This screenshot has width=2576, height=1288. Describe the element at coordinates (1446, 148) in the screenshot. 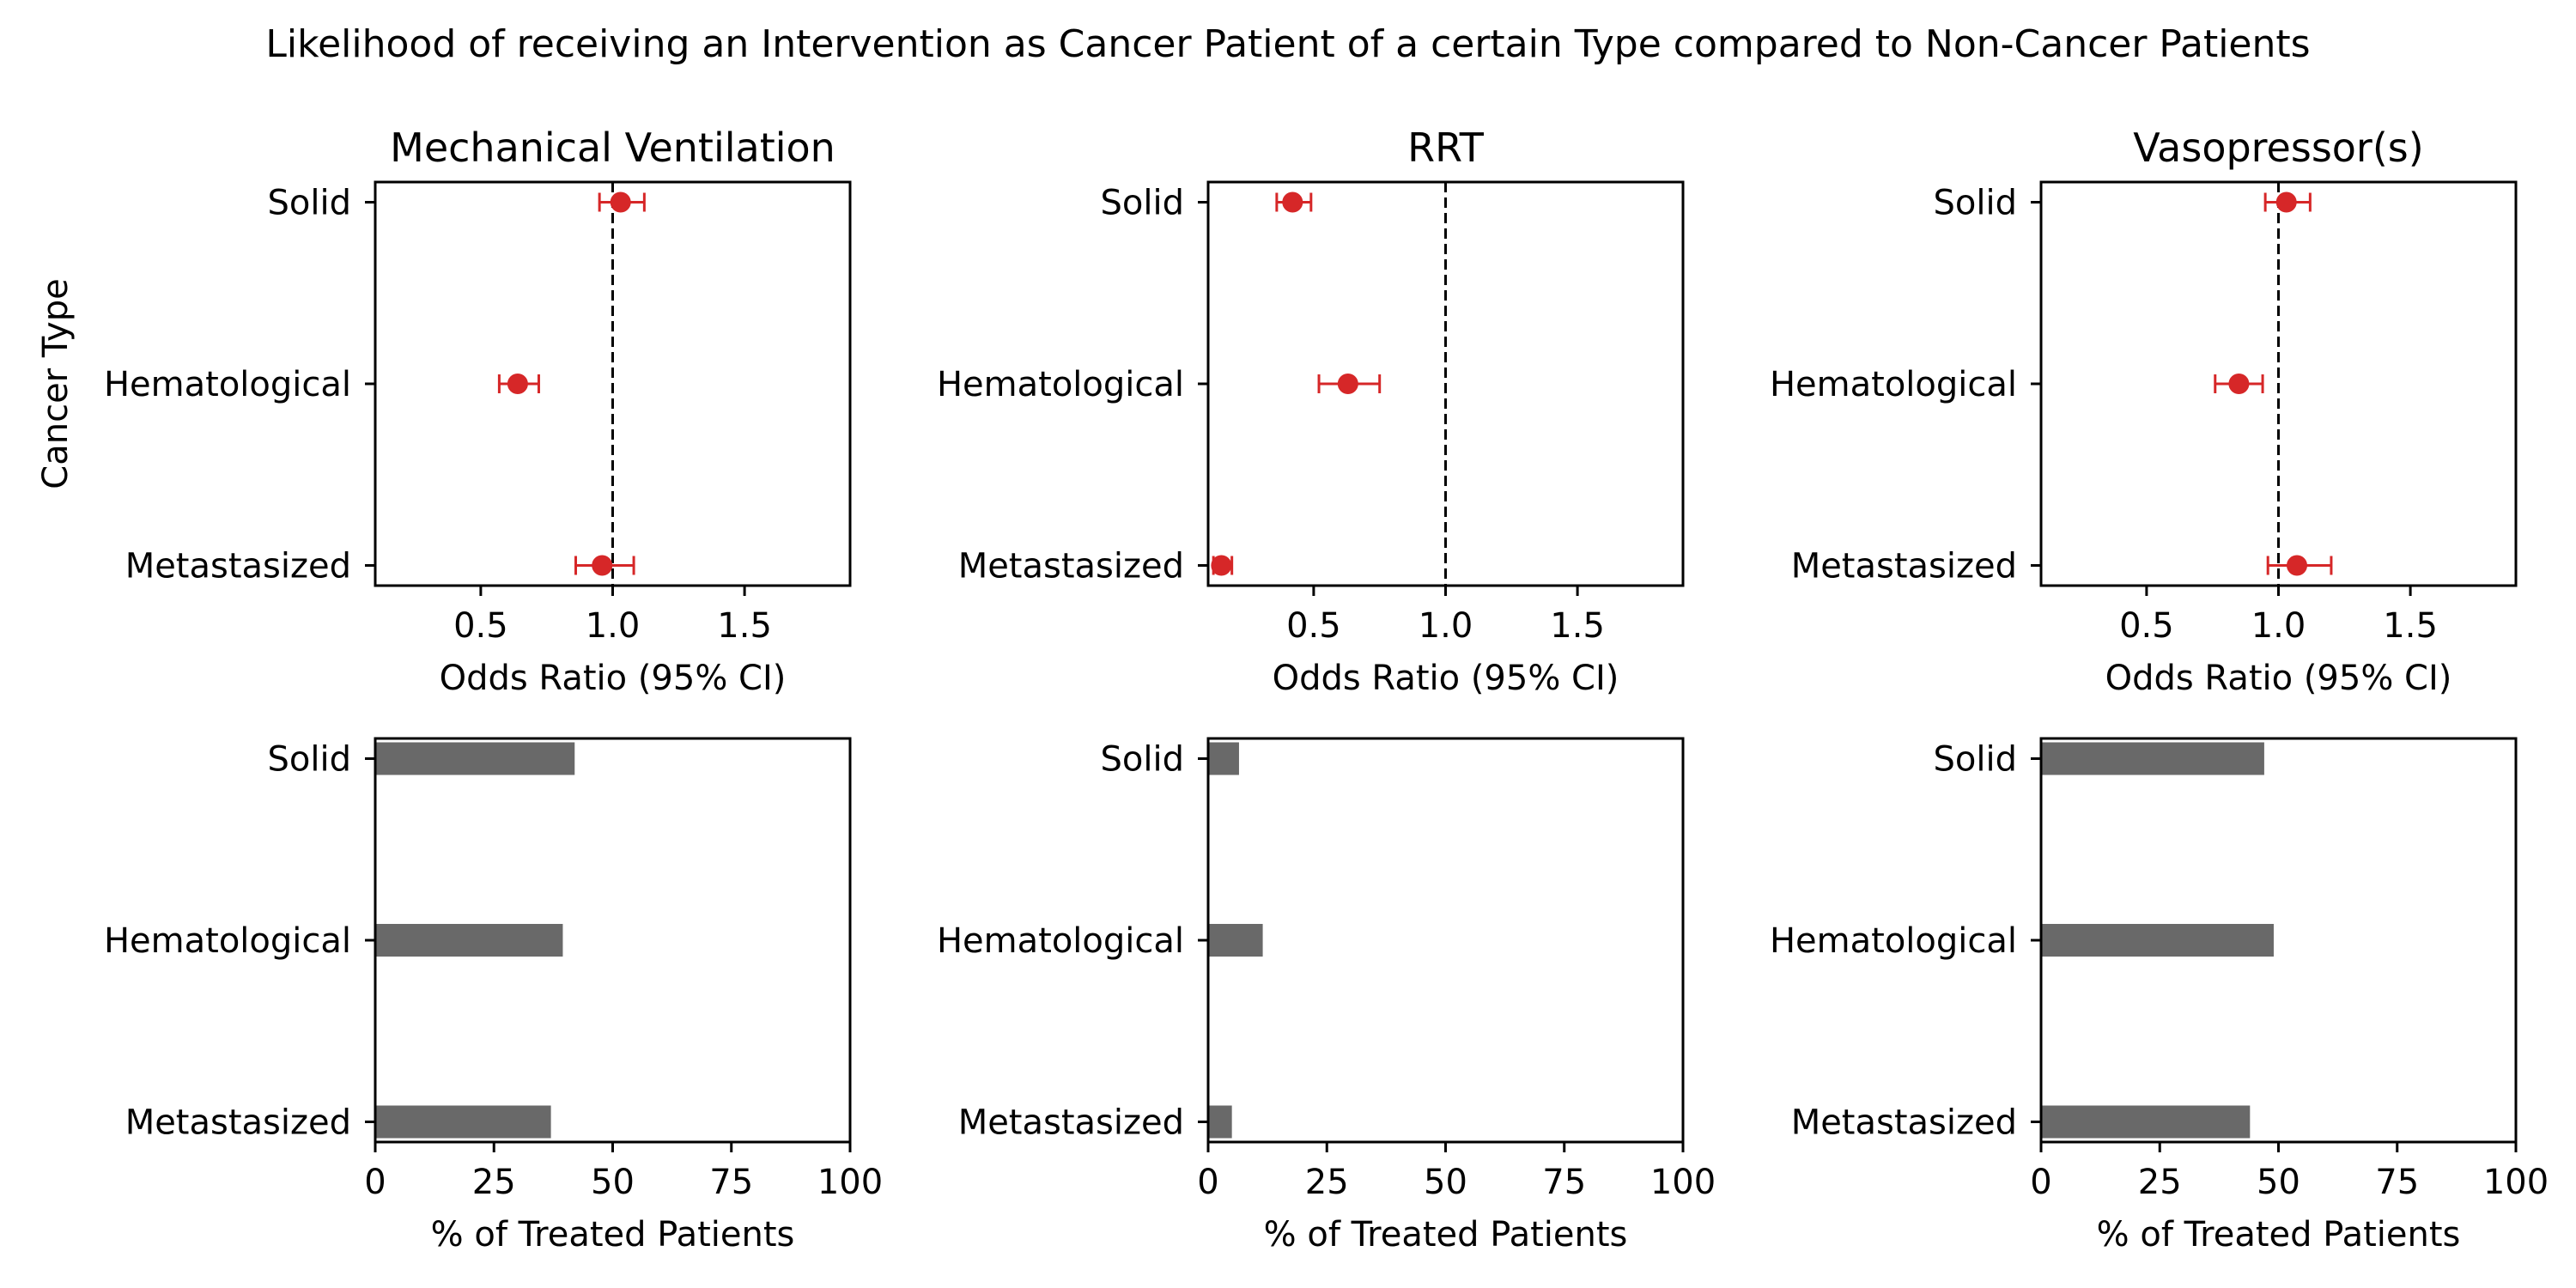

I see `panel-title: RRT` at that location.